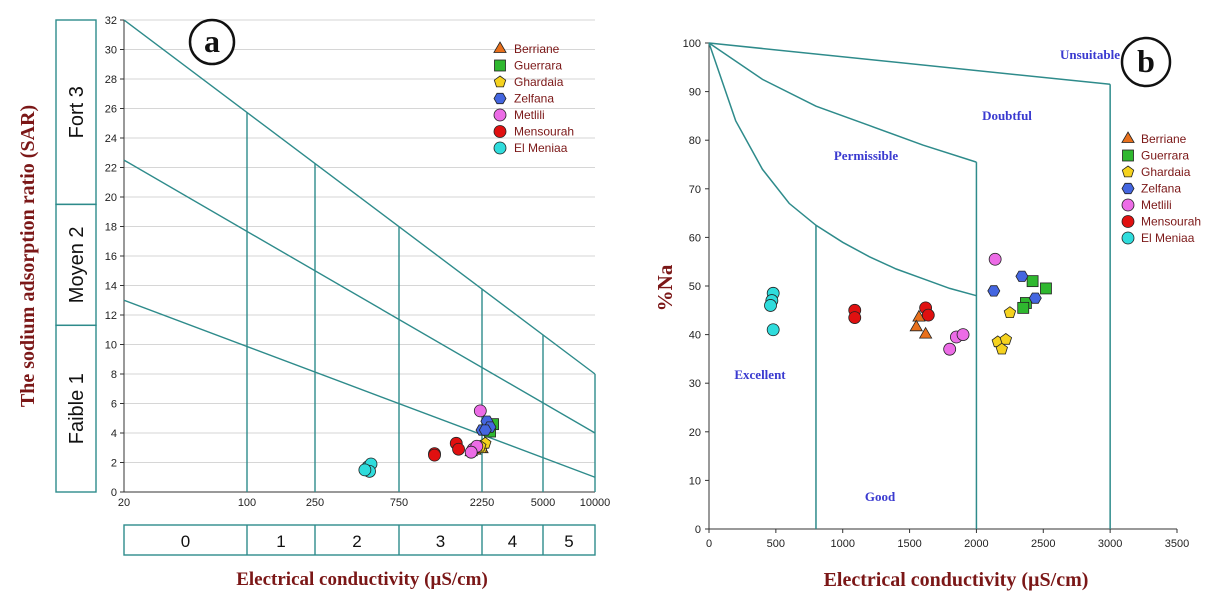  Describe the element at coordinates (111, 316) in the screenshot. I see `y-tick-label: 12` at that location.